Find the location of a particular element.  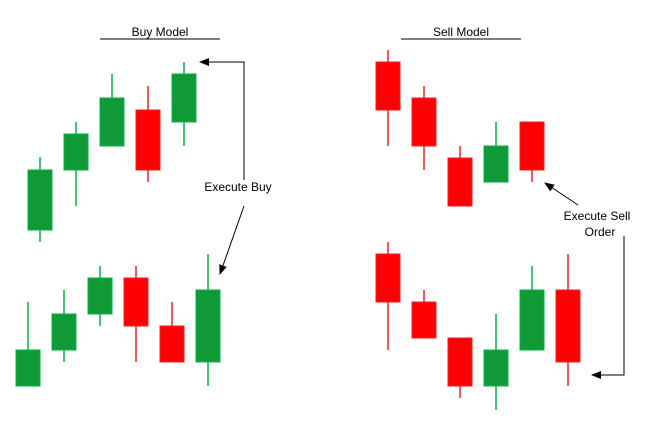

sell-top-candle-5-bearish is located at coordinates (532, 151).